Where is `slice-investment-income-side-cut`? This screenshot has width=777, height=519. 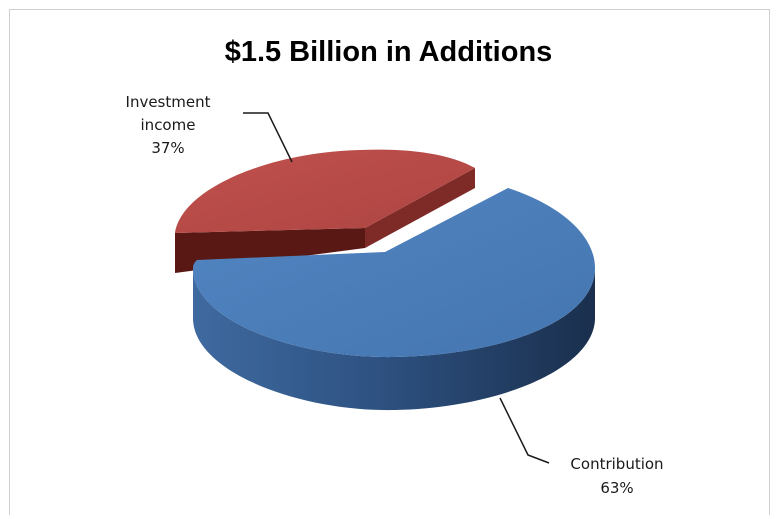 slice-investment-income-side-cut is located at coordinates (420, 208).